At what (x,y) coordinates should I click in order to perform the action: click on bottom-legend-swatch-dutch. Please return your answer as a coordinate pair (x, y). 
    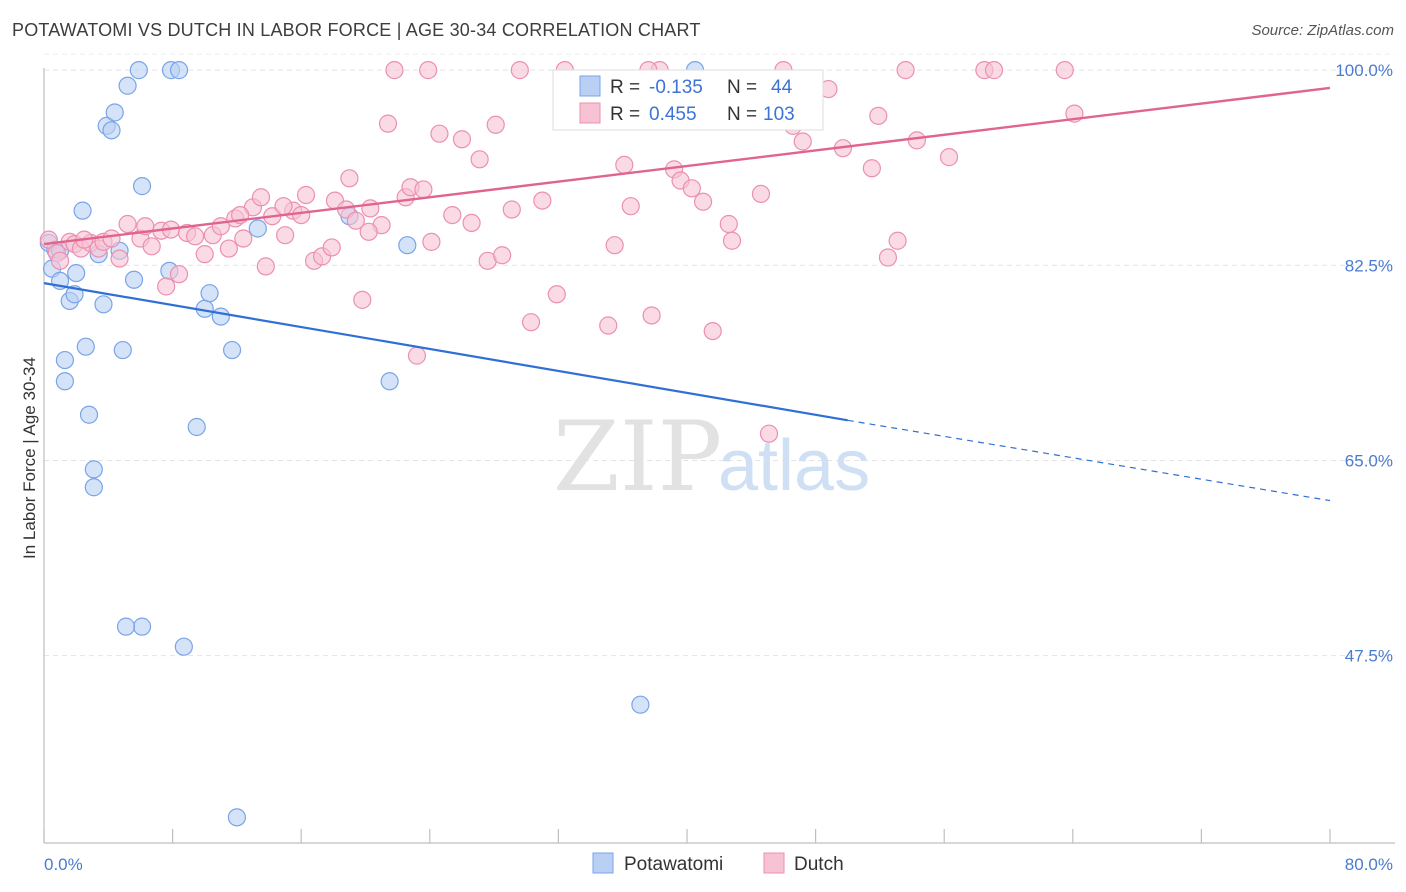
    Looking at the image, I should click on (774, 863).